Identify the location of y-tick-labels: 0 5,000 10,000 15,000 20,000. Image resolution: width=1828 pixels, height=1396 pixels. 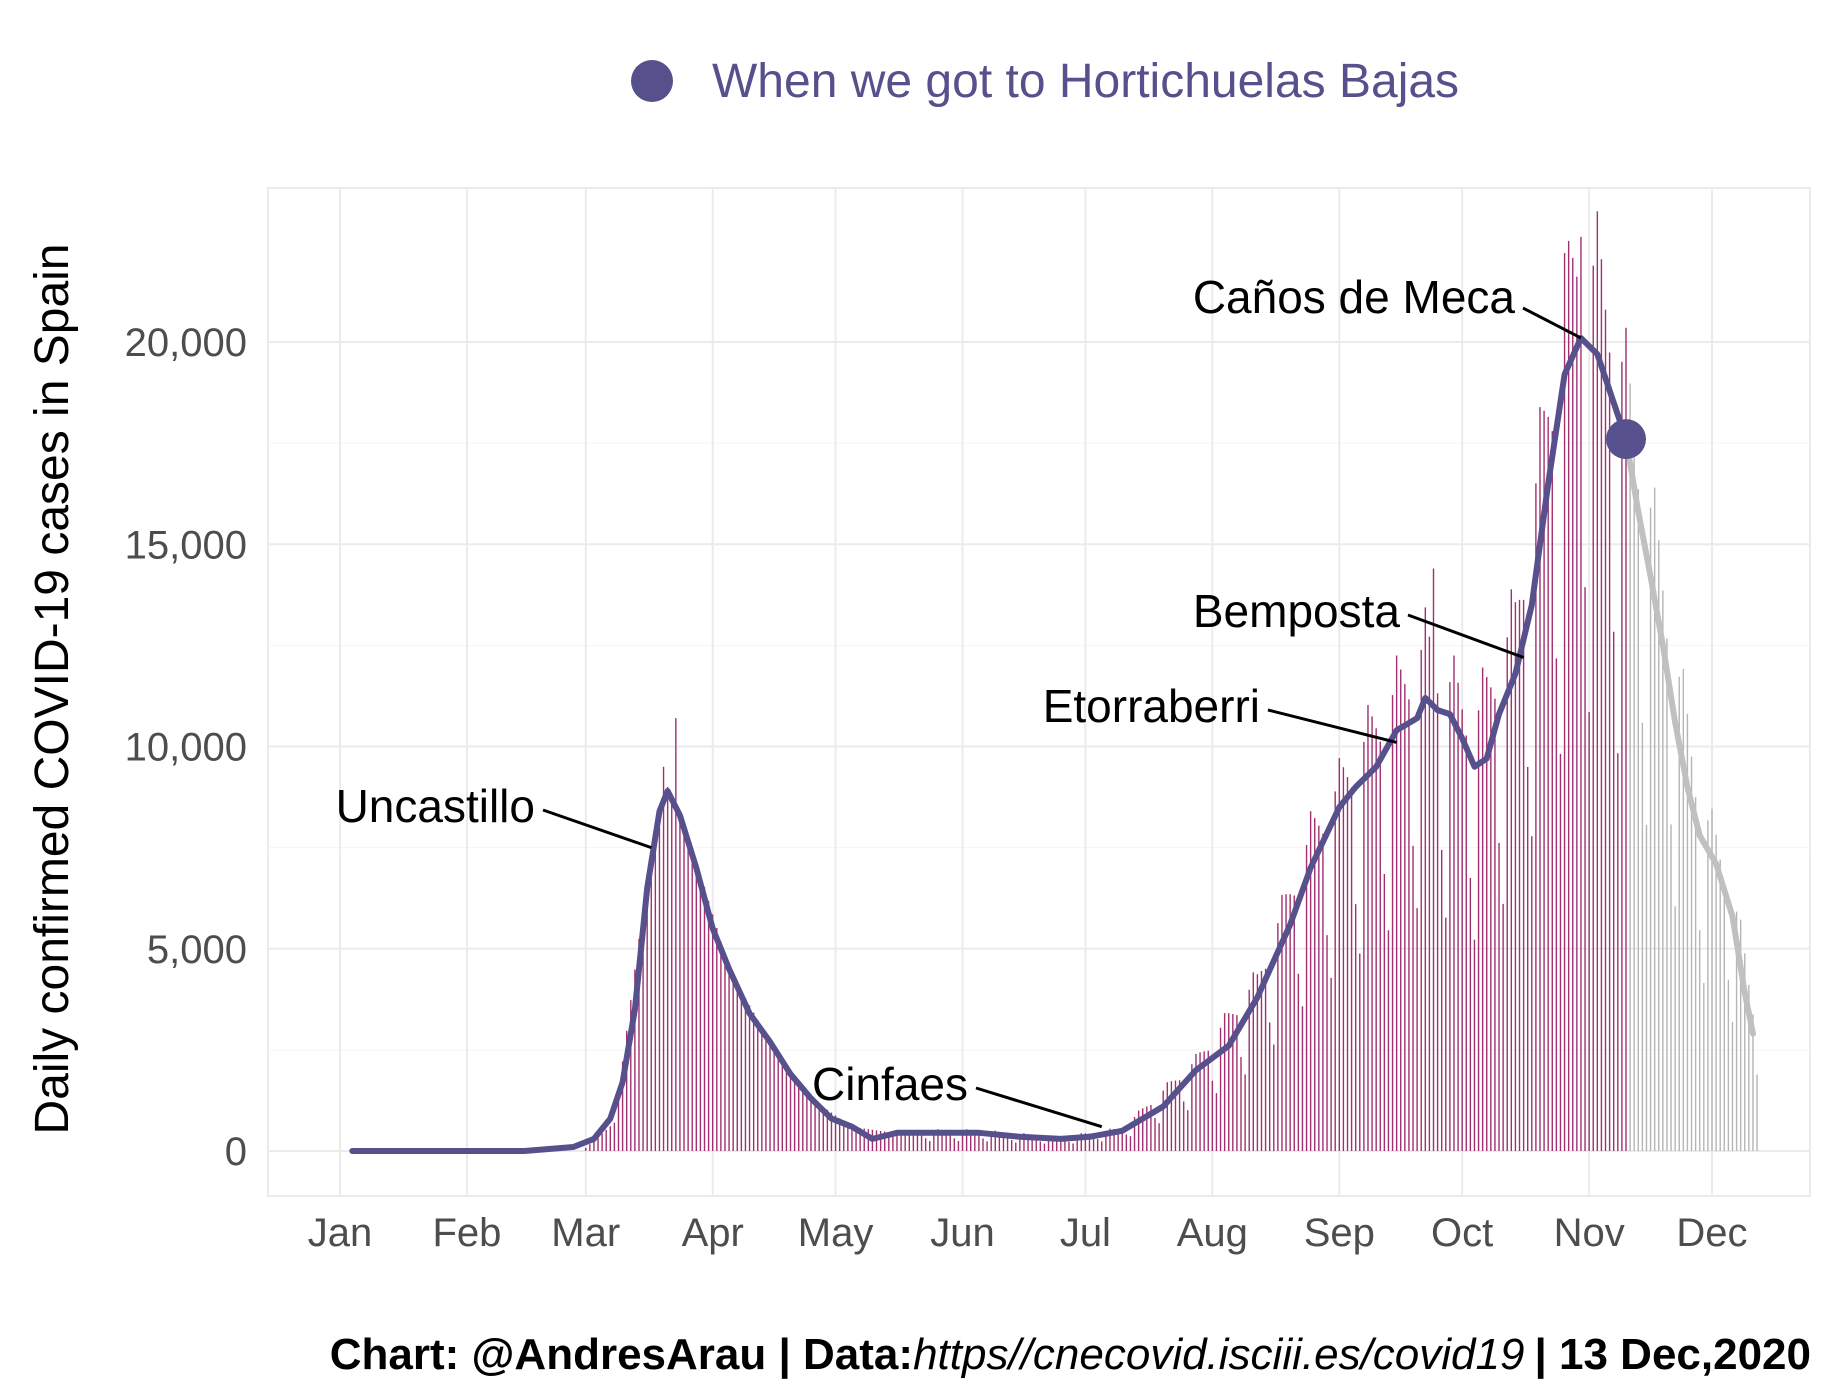
(186, 747).